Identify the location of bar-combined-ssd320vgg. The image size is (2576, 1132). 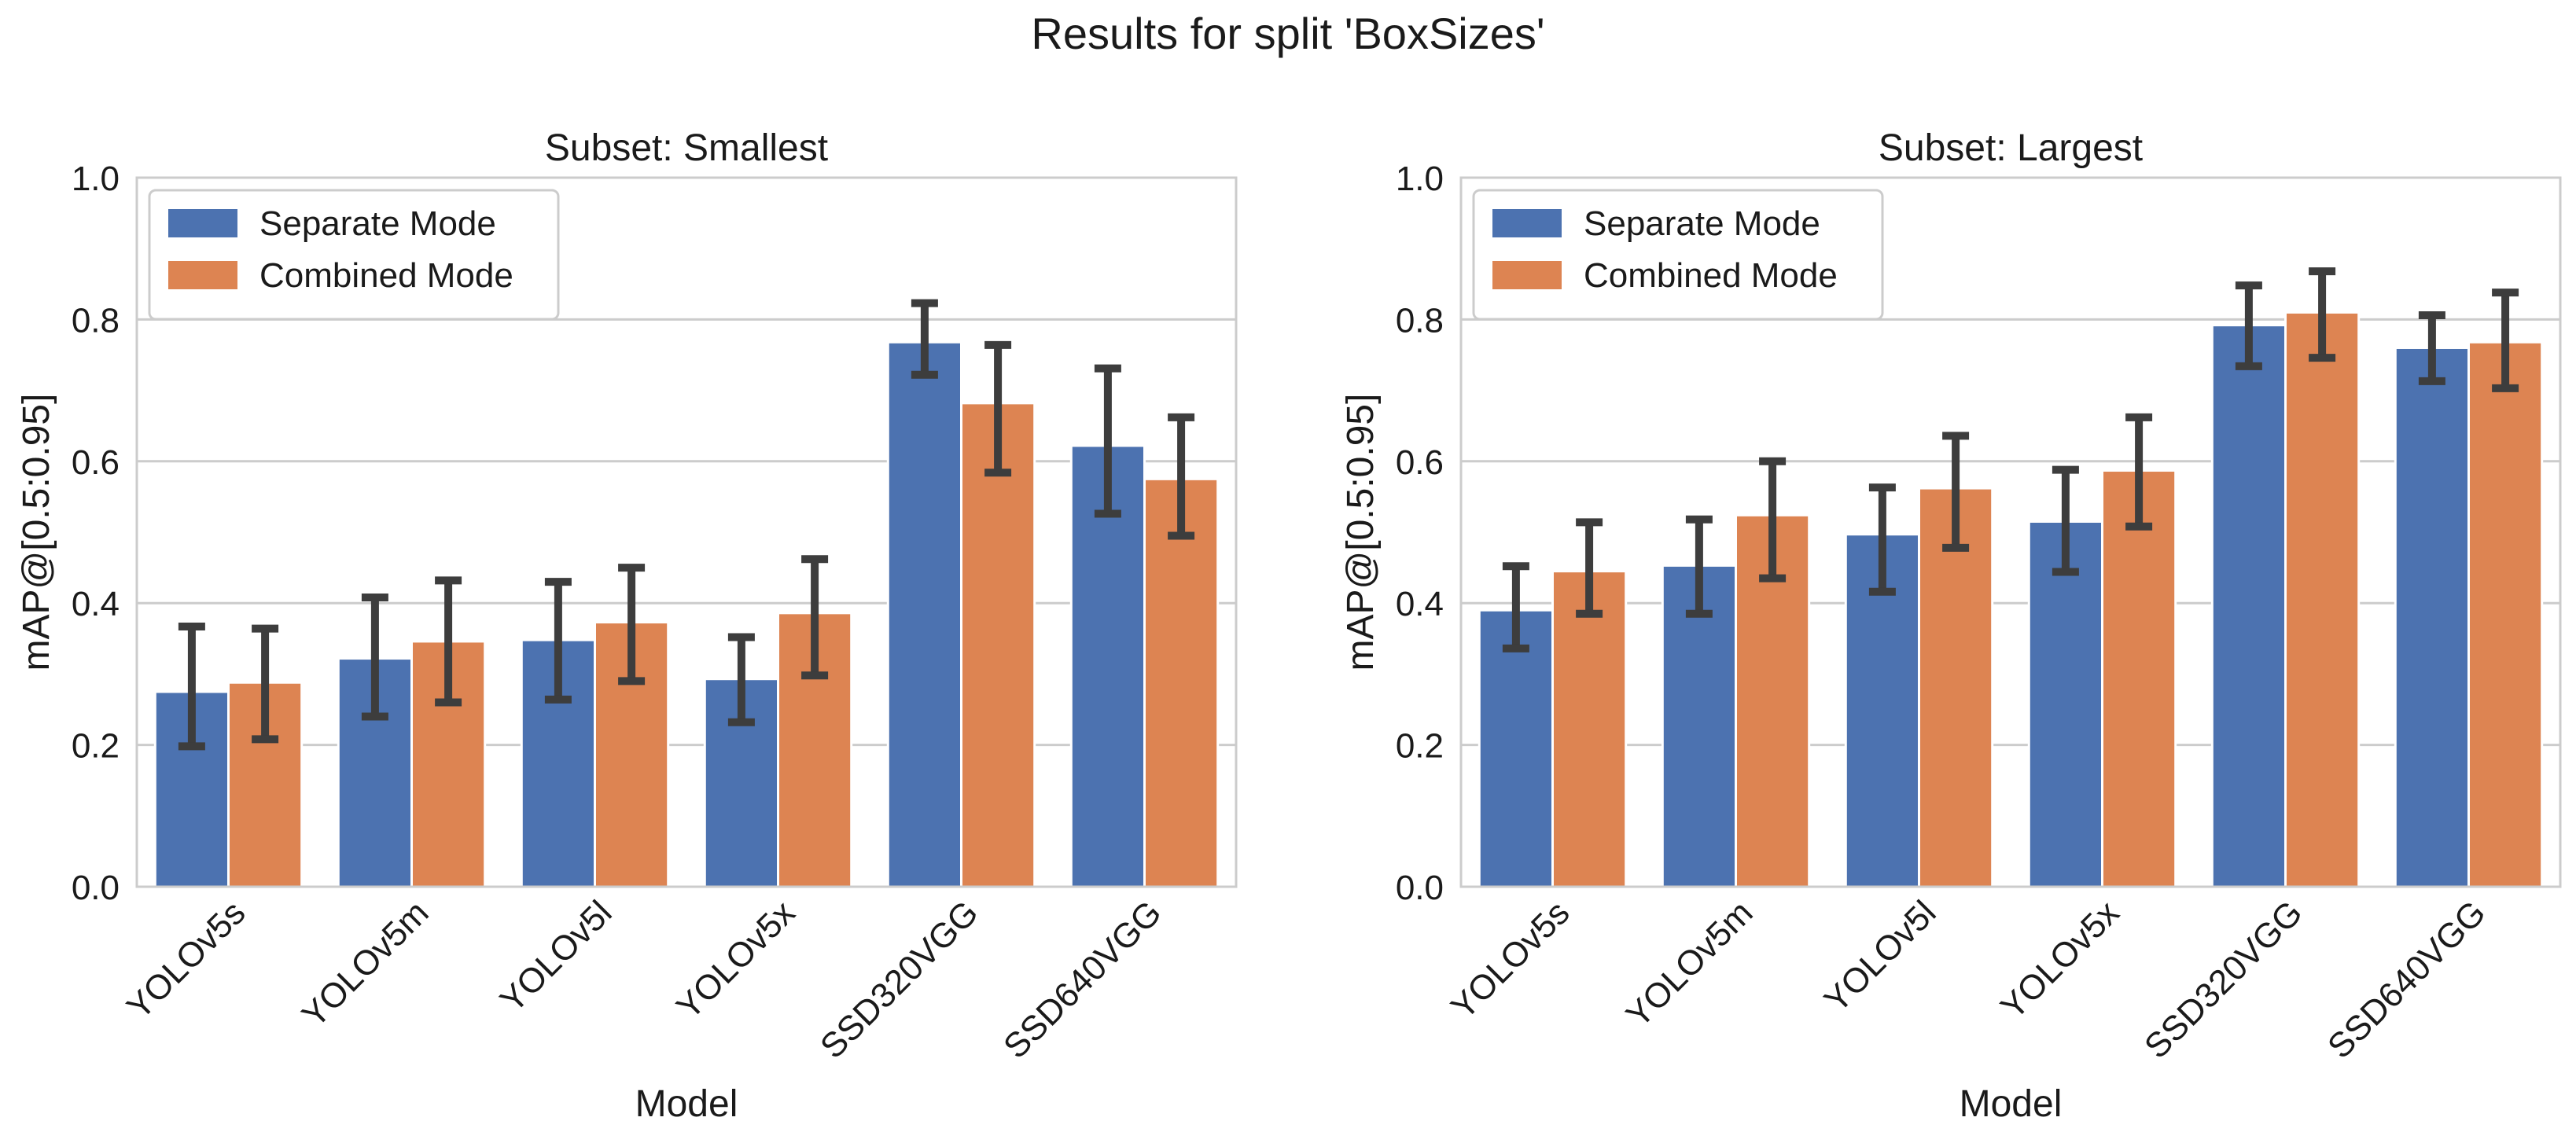
(2322, 599).